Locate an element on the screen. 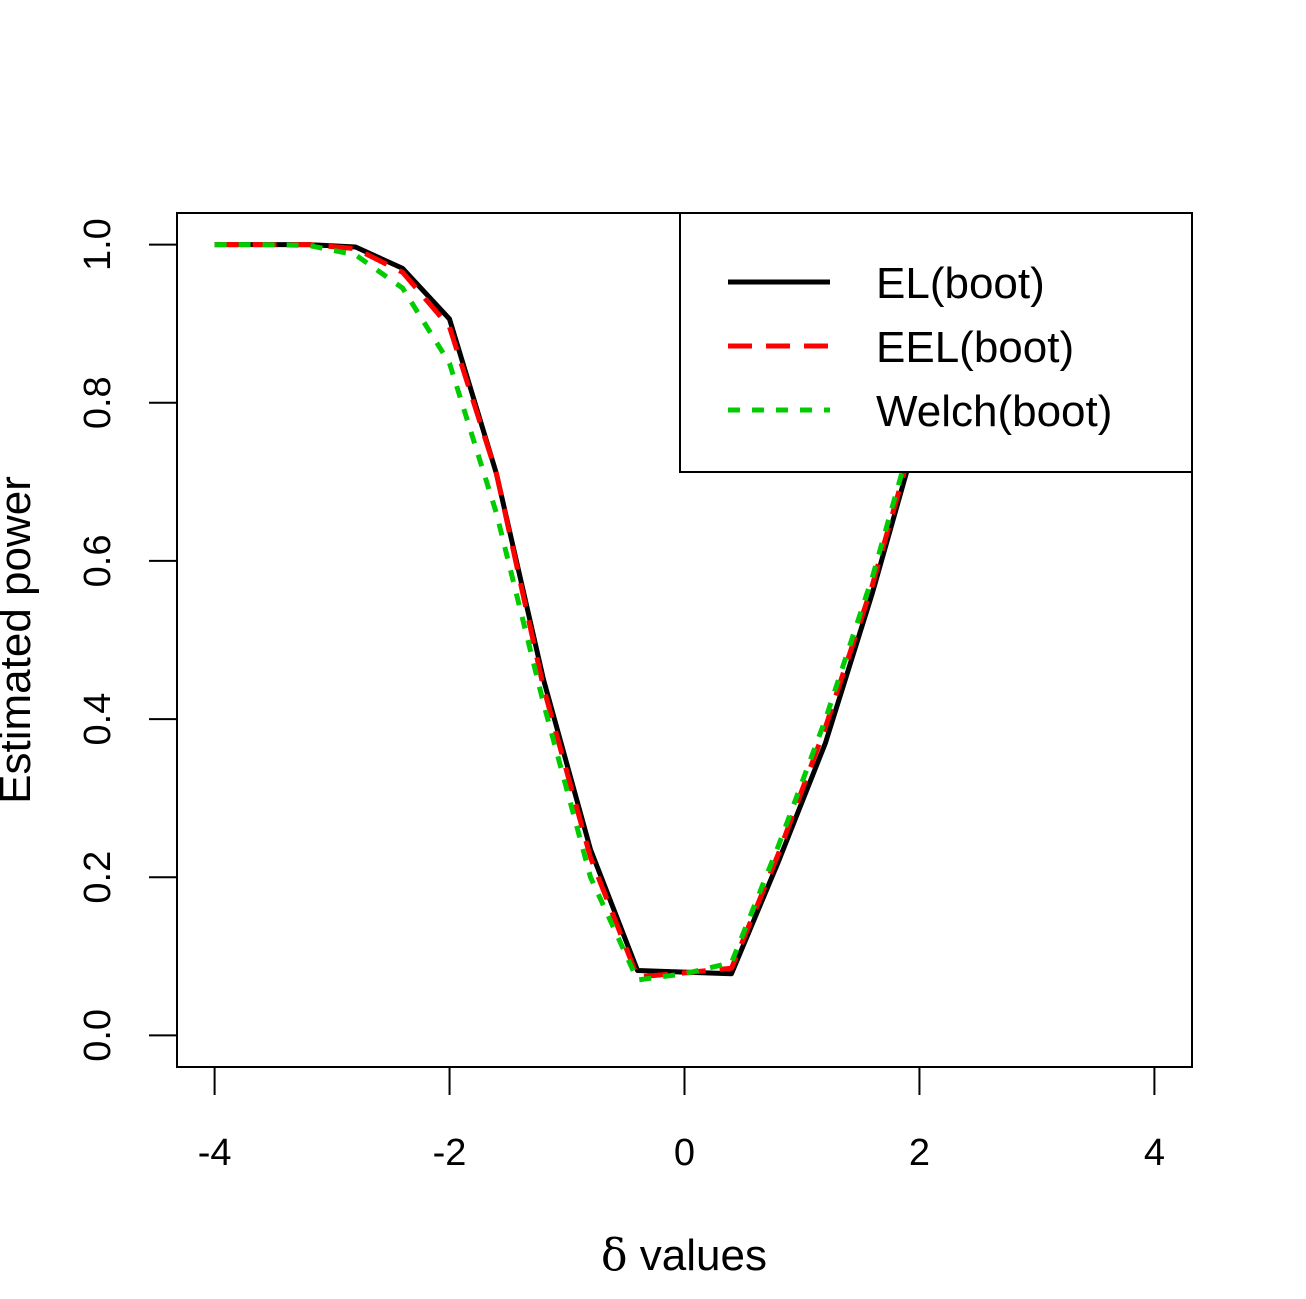  x-axis-label-text: values is located at coordinates (697, 1255).